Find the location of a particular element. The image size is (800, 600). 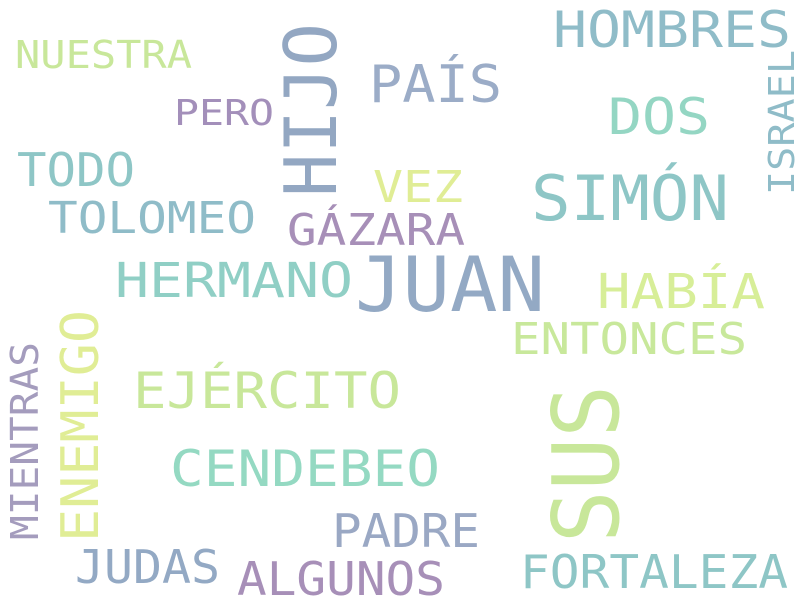

word-pero: PERO is located at coordinates (224, 113).